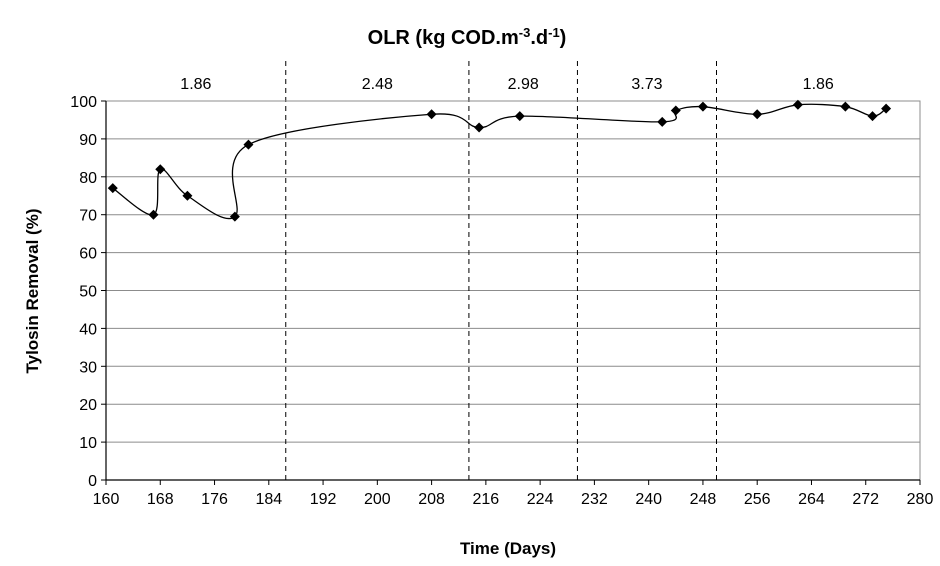 Image resolution: width=940 pixels, height=566 pixels. Describe the element at coordinates (377, 84) in the screenshot. I see `phase-label: 2.48` at that location.